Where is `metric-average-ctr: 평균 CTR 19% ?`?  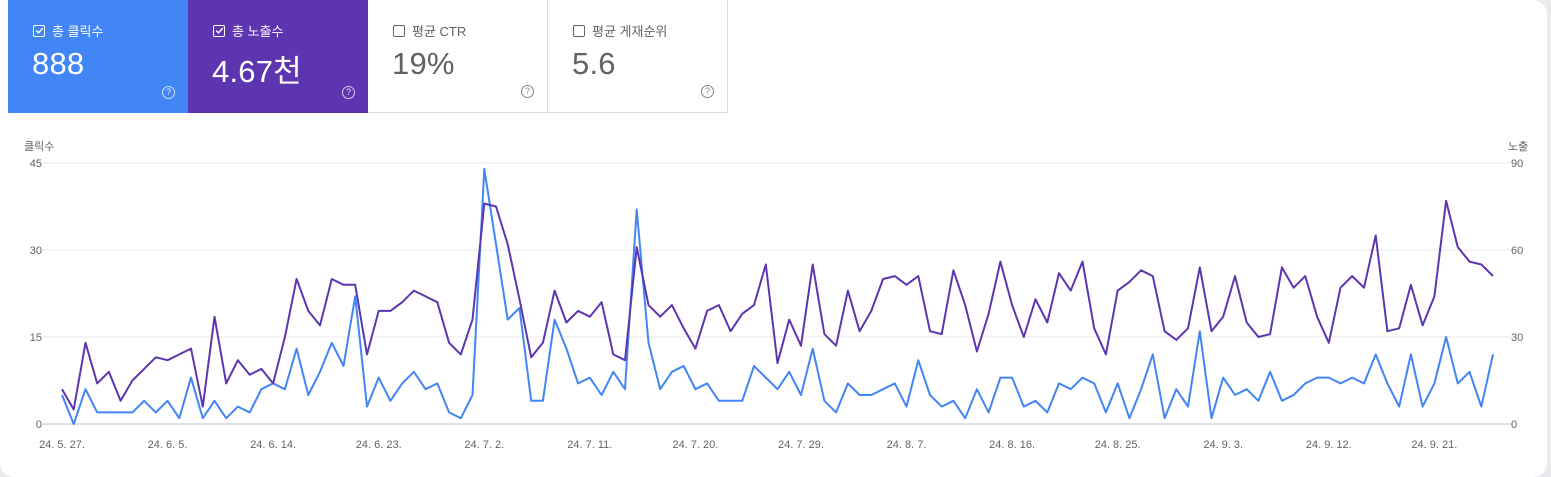 metric-average-ctr: 평균 CTR 19% ? is located at coordinates (458, 56).